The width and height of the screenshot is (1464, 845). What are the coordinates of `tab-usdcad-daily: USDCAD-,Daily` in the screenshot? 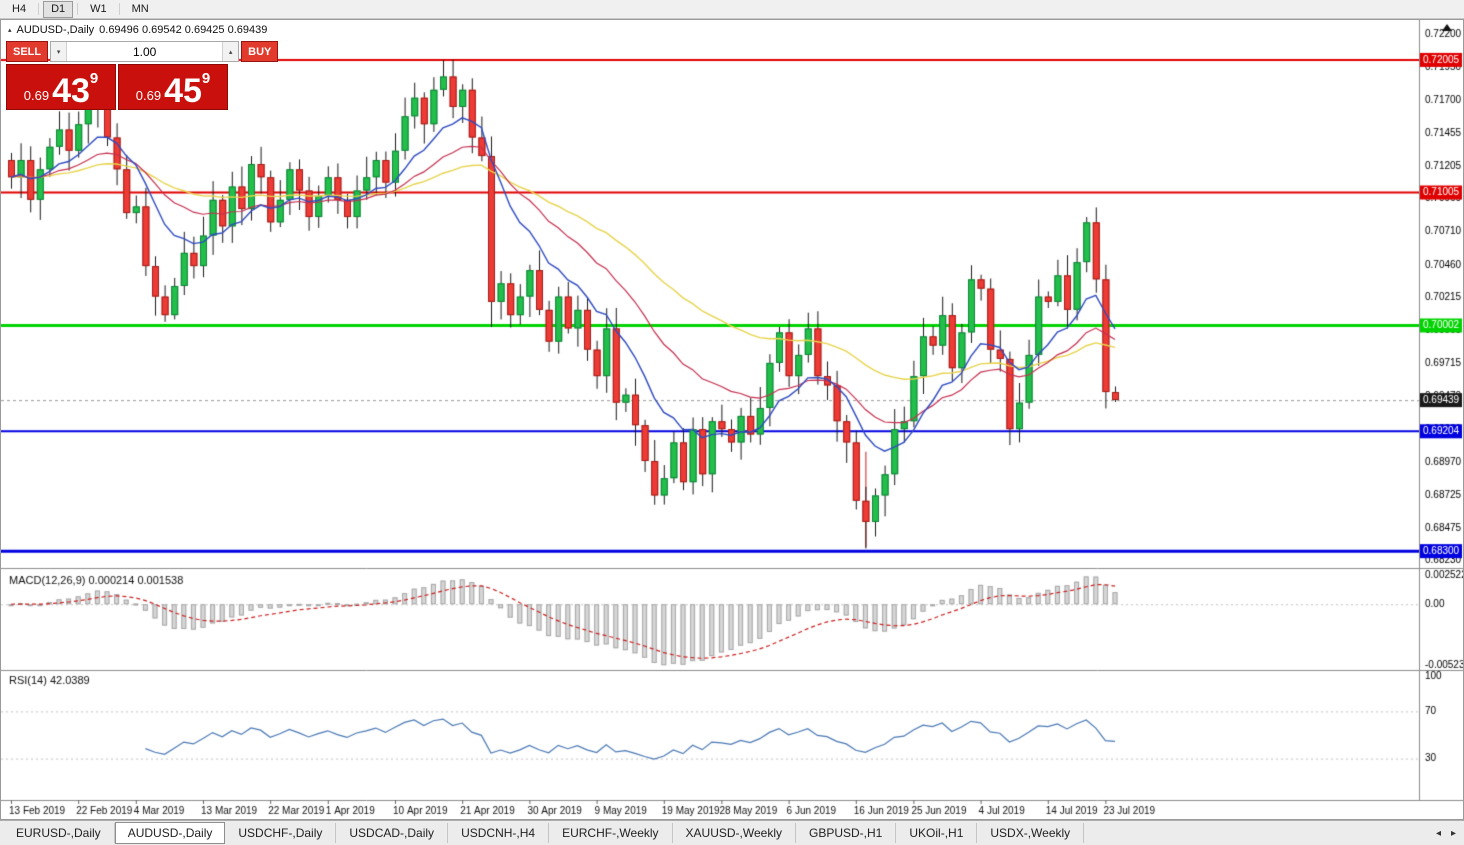 It's located at (392, 833).